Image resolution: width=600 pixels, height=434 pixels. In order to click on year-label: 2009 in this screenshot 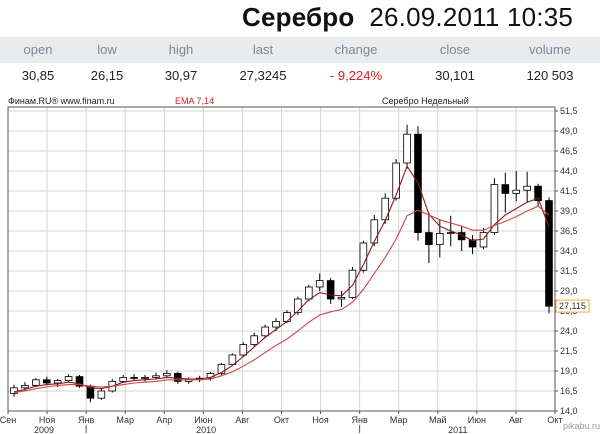, I will do `click(44, 429)`.